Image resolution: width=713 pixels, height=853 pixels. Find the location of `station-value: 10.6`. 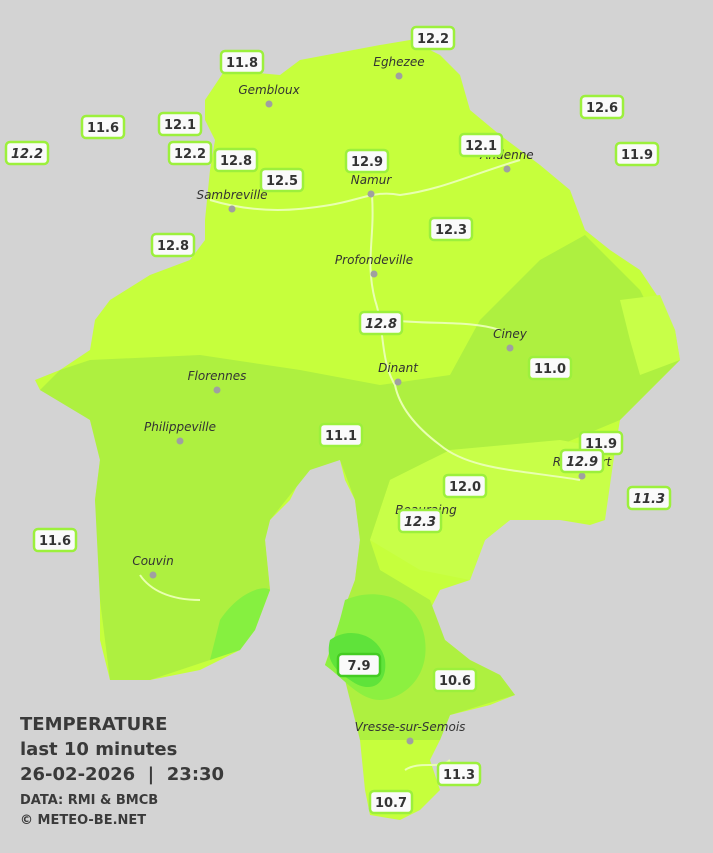

station-value: 10.6 is located at coordinates (455, 681).